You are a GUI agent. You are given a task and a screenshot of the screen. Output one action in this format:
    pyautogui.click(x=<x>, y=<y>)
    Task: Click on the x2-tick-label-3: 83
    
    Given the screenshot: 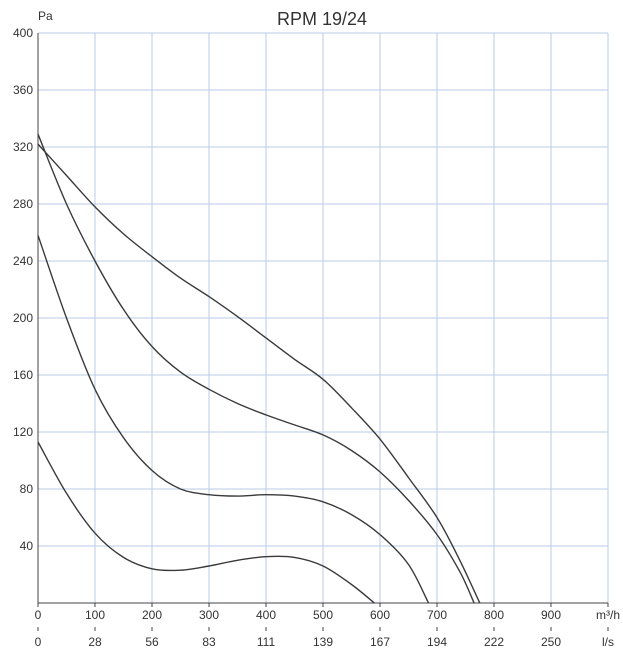 What is the action you would take?
    pyautogui.click(x=209, y=642)
    